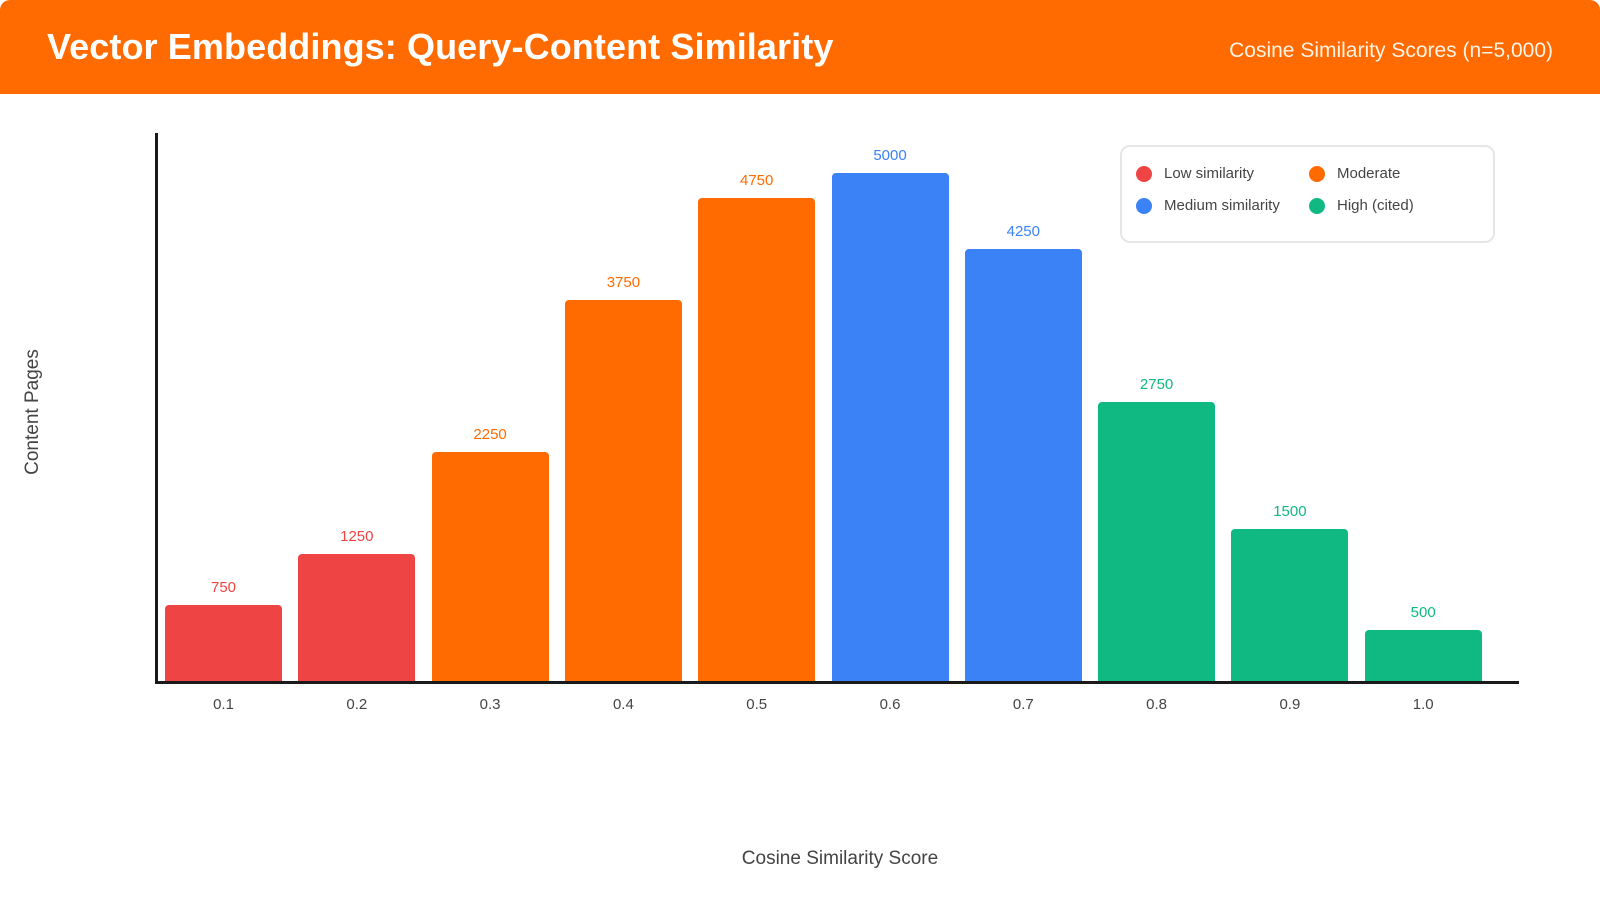 The height and width of the screenshot is (900, 1600). I want to click on bar-value-label: 5000, so click(890, 155).